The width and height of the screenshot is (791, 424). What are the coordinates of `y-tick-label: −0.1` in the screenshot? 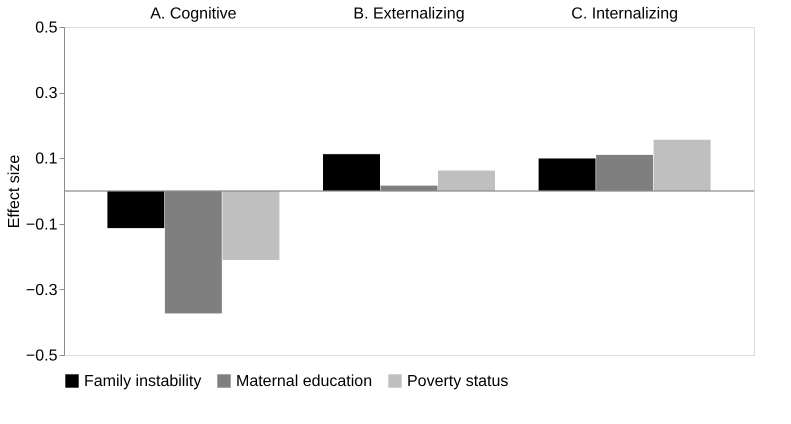 It's located at (42, 225).